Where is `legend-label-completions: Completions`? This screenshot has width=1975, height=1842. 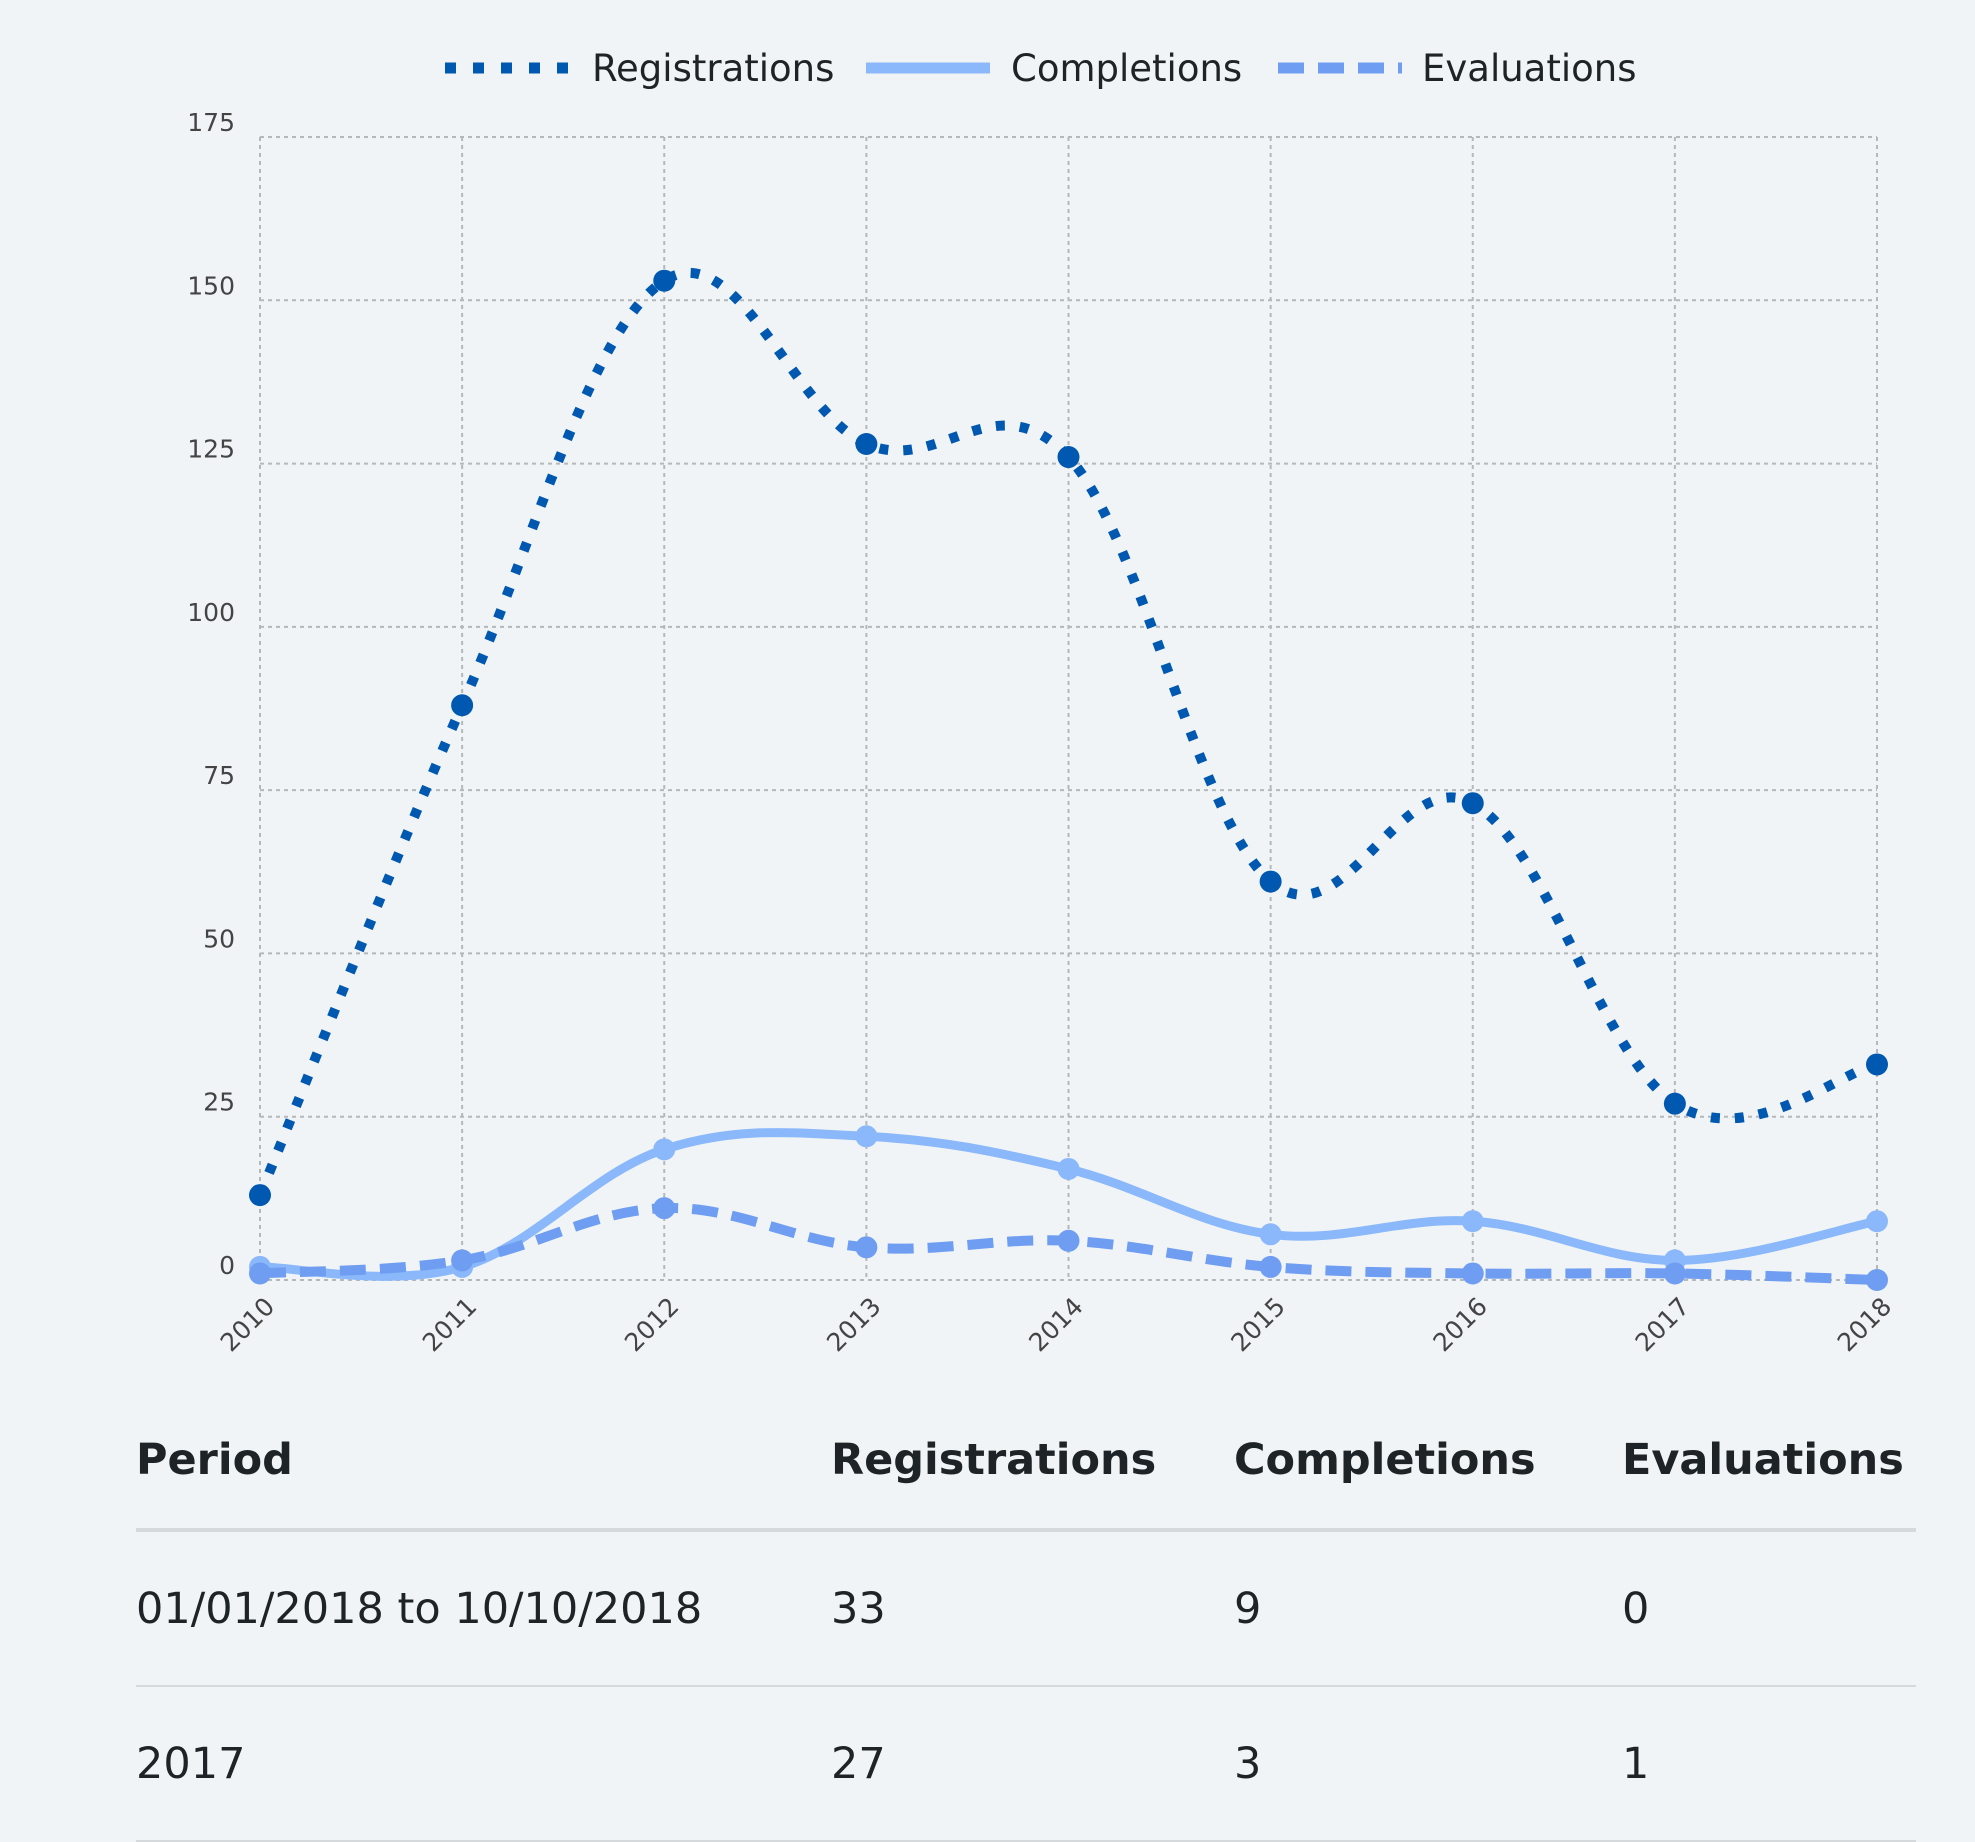
legend-label-completions: Completions is located at coordinates (1126, 68).